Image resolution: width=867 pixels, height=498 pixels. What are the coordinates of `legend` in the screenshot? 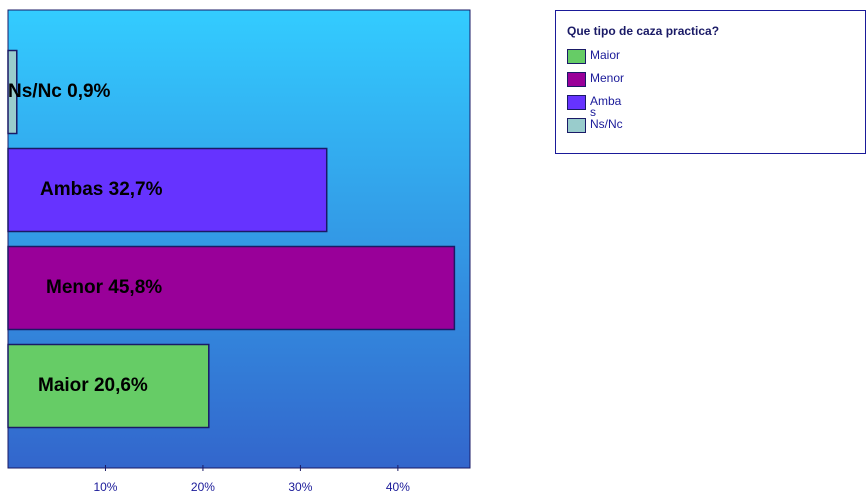 It's located at (710, 82).